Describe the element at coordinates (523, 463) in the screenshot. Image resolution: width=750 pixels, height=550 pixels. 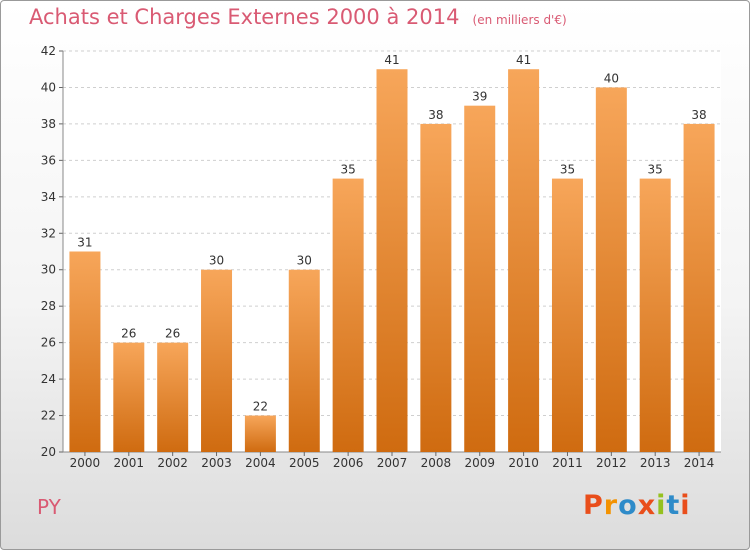
I see `x-tick-label: 2010` at that location.